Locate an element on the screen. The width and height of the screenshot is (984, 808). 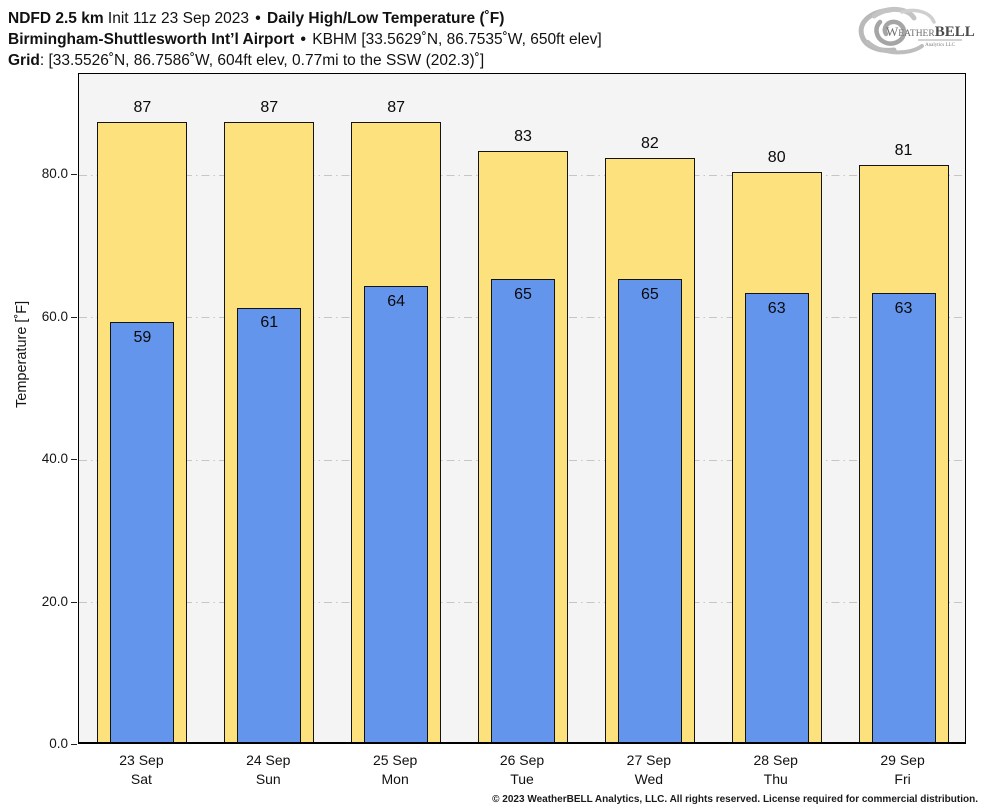
low-value-label: 64 is located at coordinates (396, 302).